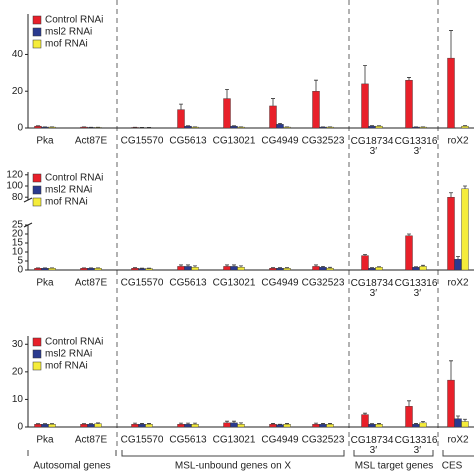 The height and width of the screenshot is (474, 474). Describe the element at coordinates (234, 440) in the screenshot. I see `x-tick-label: CG13021` at that location.